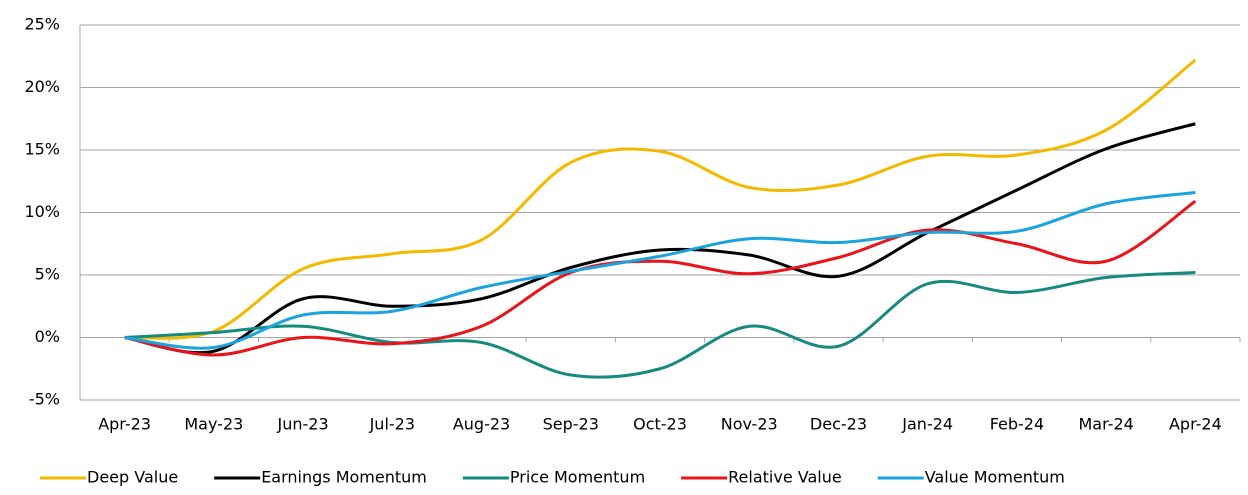 This screenshot has height=495, width=1248. I want to click on y-tick-label: 5%, so click(47, 274).